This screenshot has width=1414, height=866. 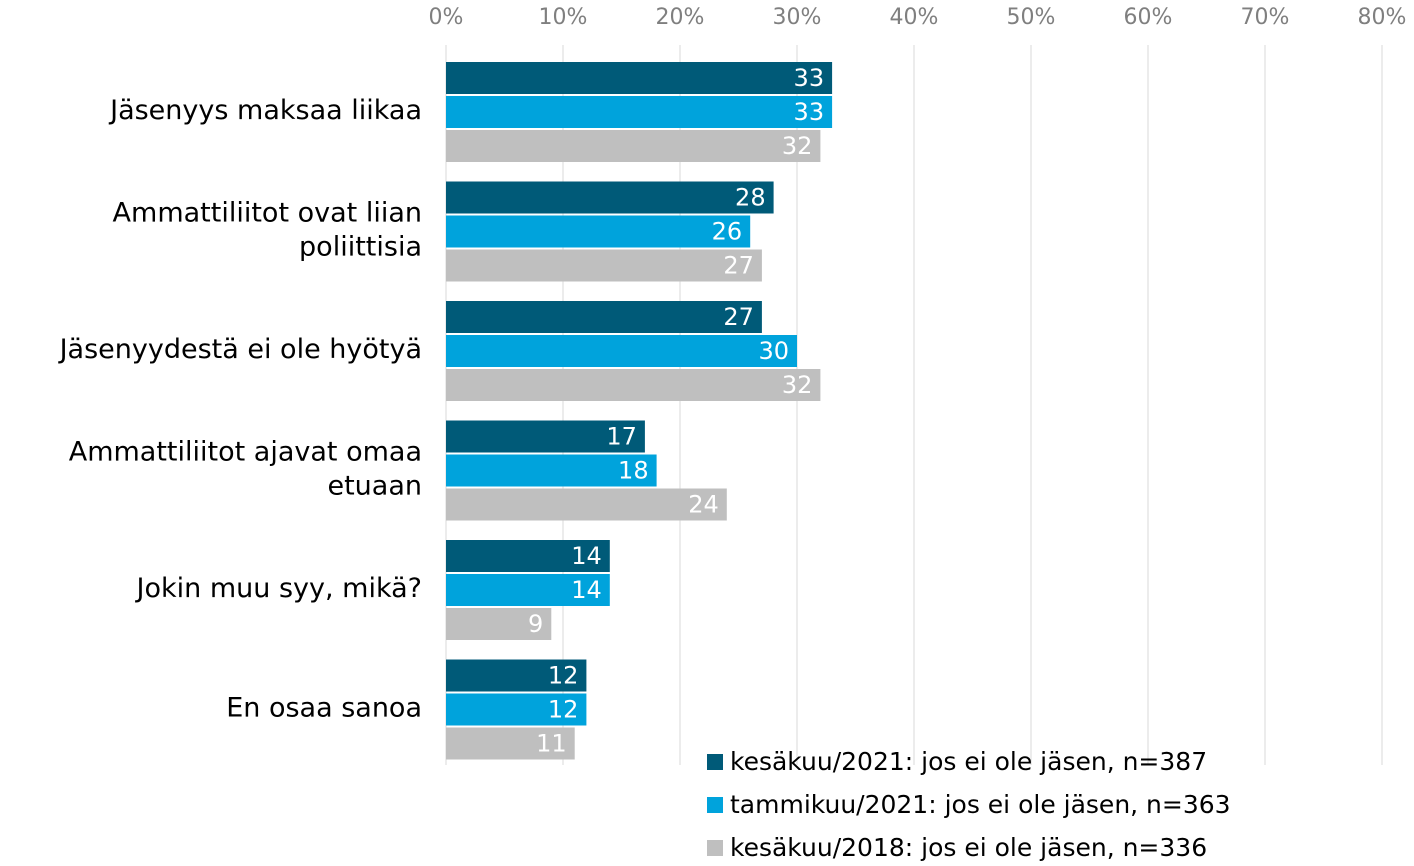 What do you see at coordinates (980, 804) in the screenshot?
I see `legend-label: tammikuu/2021: jos ei ole jäsen, n=363` at bounding box center [980, 804].